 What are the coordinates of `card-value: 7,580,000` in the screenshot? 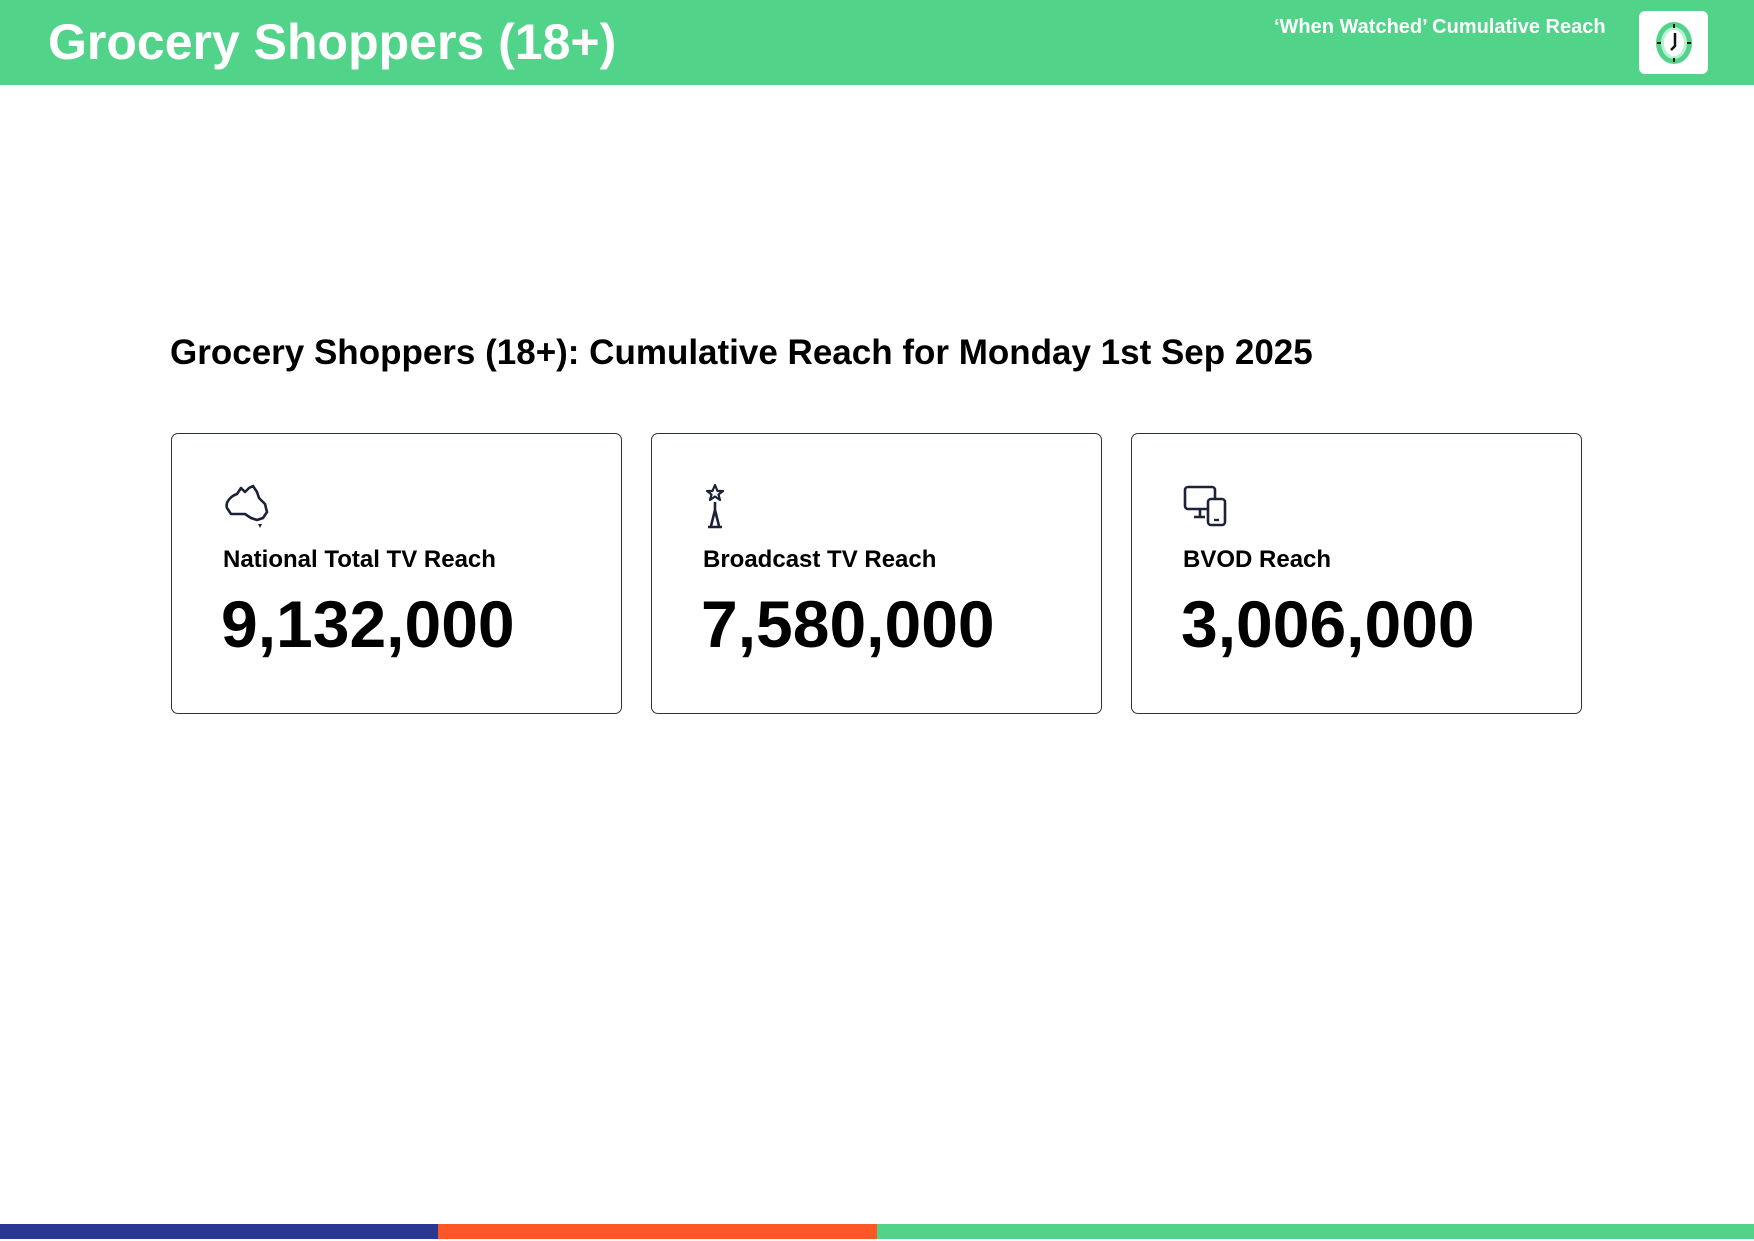 It's located at (848, 624).